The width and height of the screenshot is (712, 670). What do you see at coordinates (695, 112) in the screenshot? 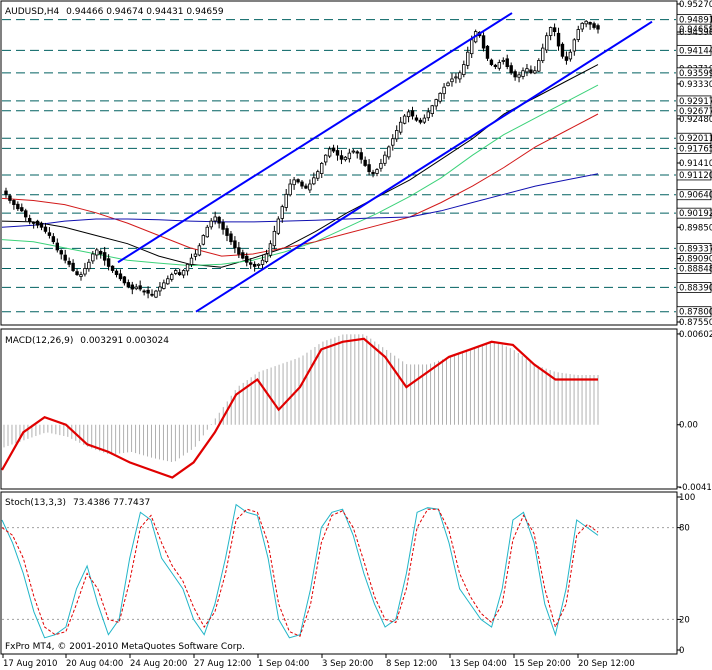
I see `price-tick-label: 0.92677` at bounding box center [695, 112].